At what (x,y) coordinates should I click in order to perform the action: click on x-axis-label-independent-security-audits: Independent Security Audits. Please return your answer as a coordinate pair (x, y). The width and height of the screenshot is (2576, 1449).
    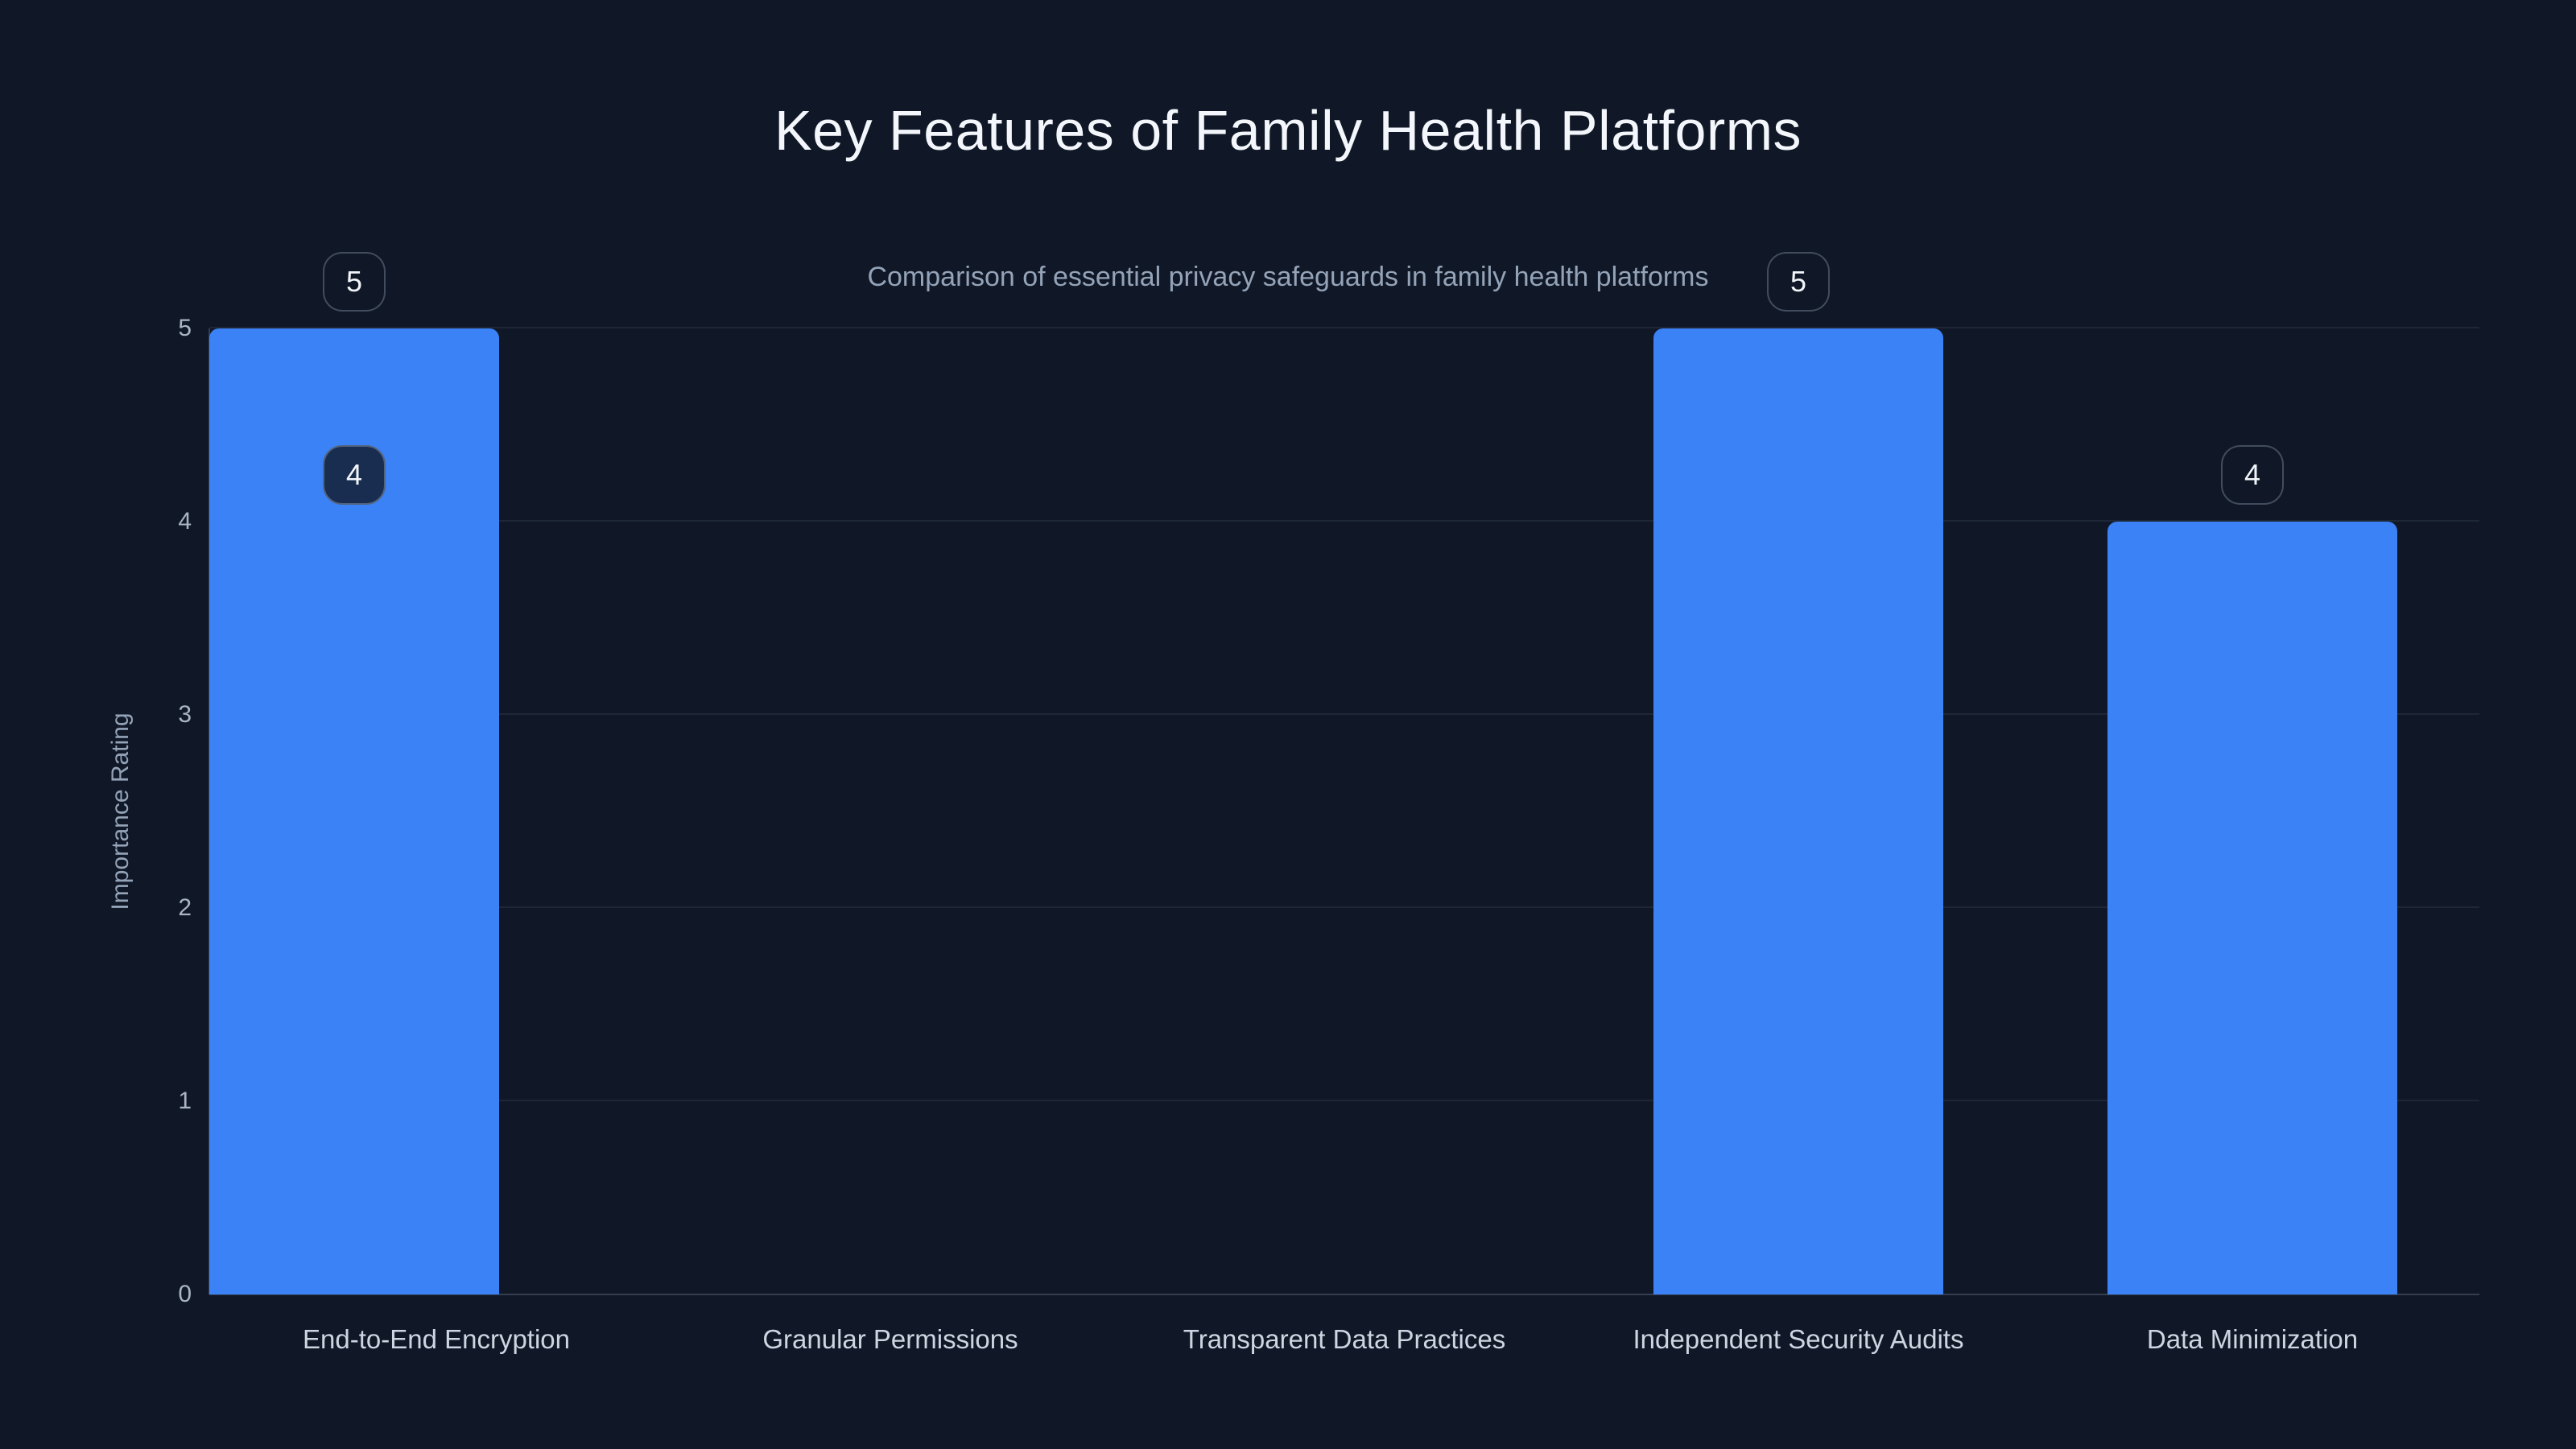
    Looking at the image, I should click on (1798, 1339).